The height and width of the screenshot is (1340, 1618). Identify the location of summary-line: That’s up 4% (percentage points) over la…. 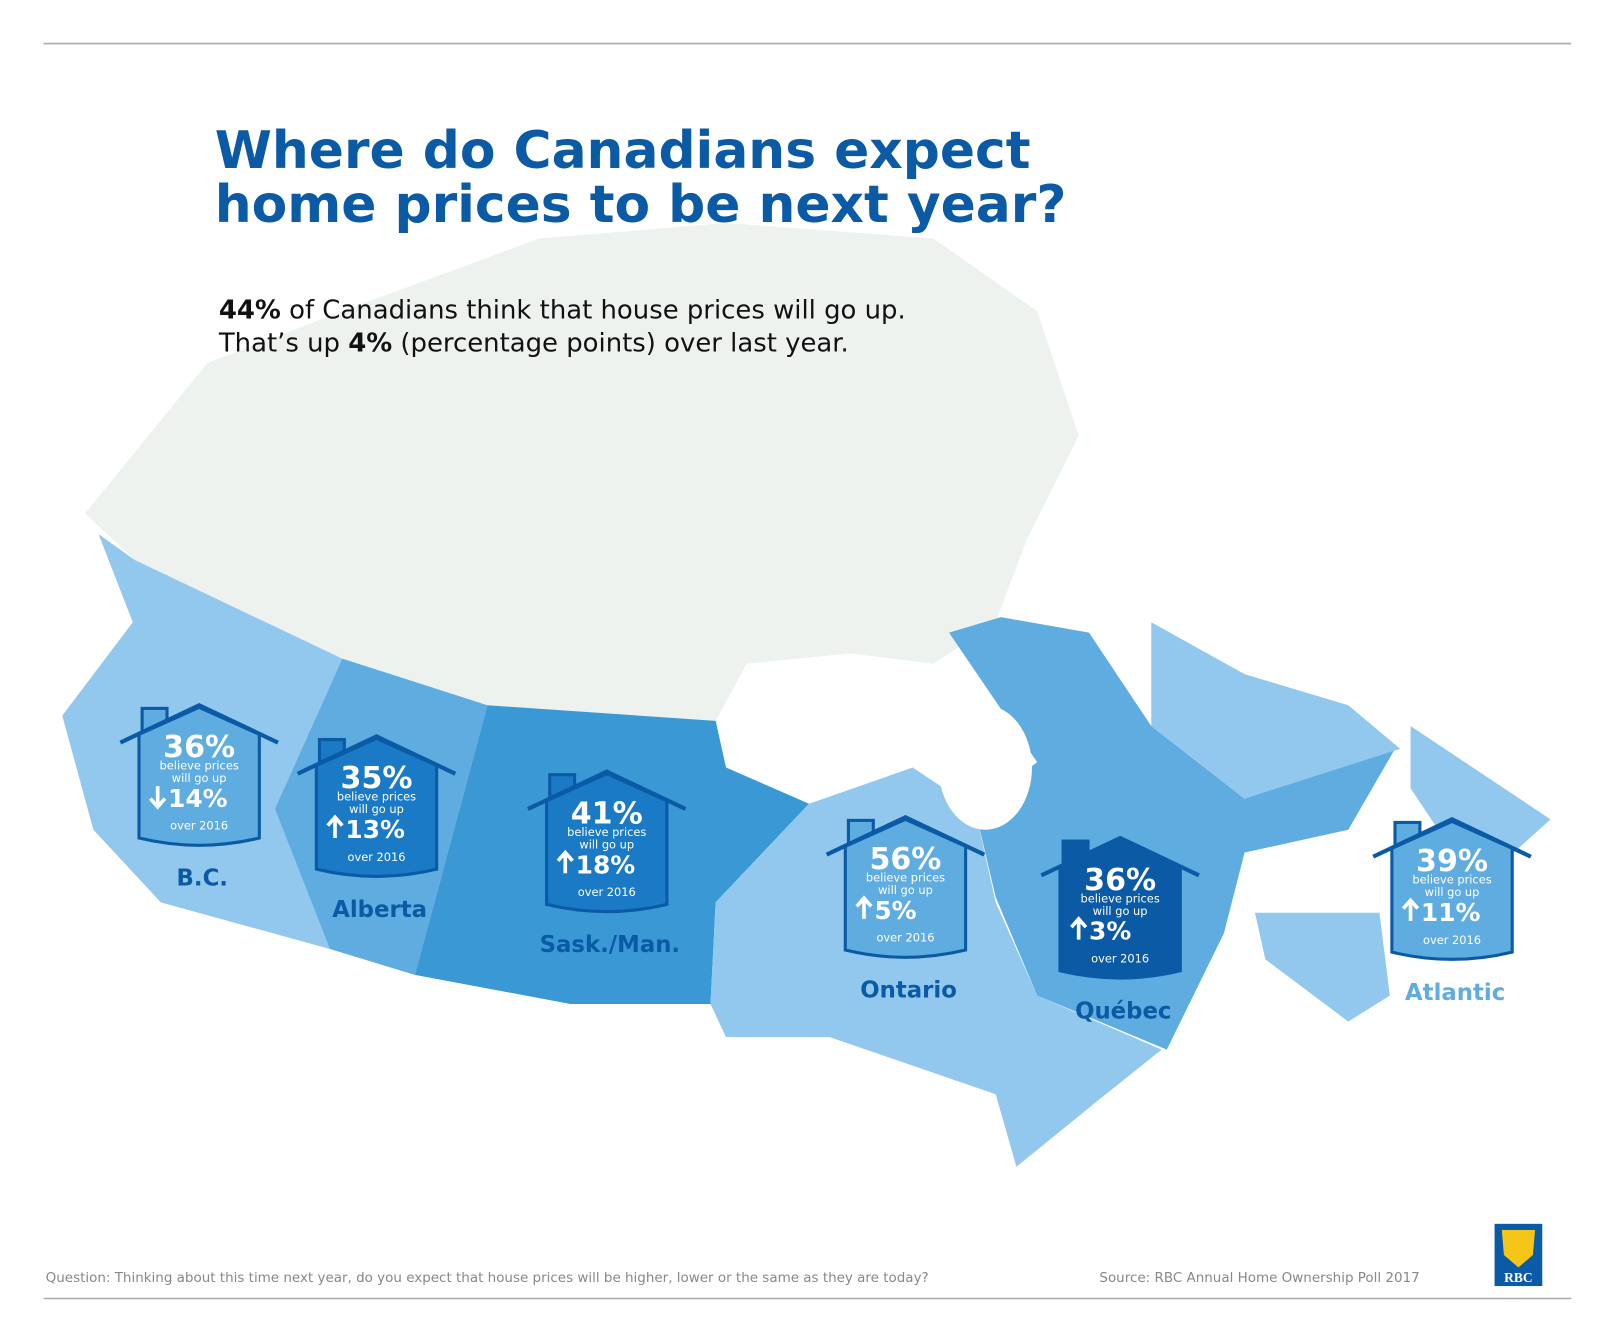
(533, 344).